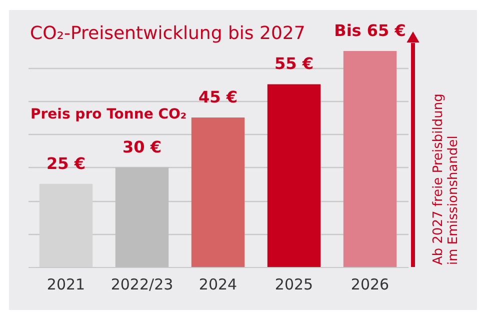 The height and width of the screenshot is (321, 500). Describe the element at coordinates (168, 33) in the screenshot. I see `chart-title: CO₂-Preisentwicklung bis 2027` at that location.